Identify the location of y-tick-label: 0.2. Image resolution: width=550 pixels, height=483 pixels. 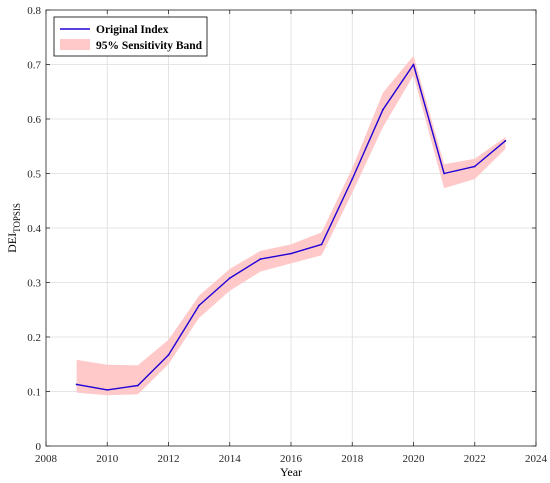
(34, 338).